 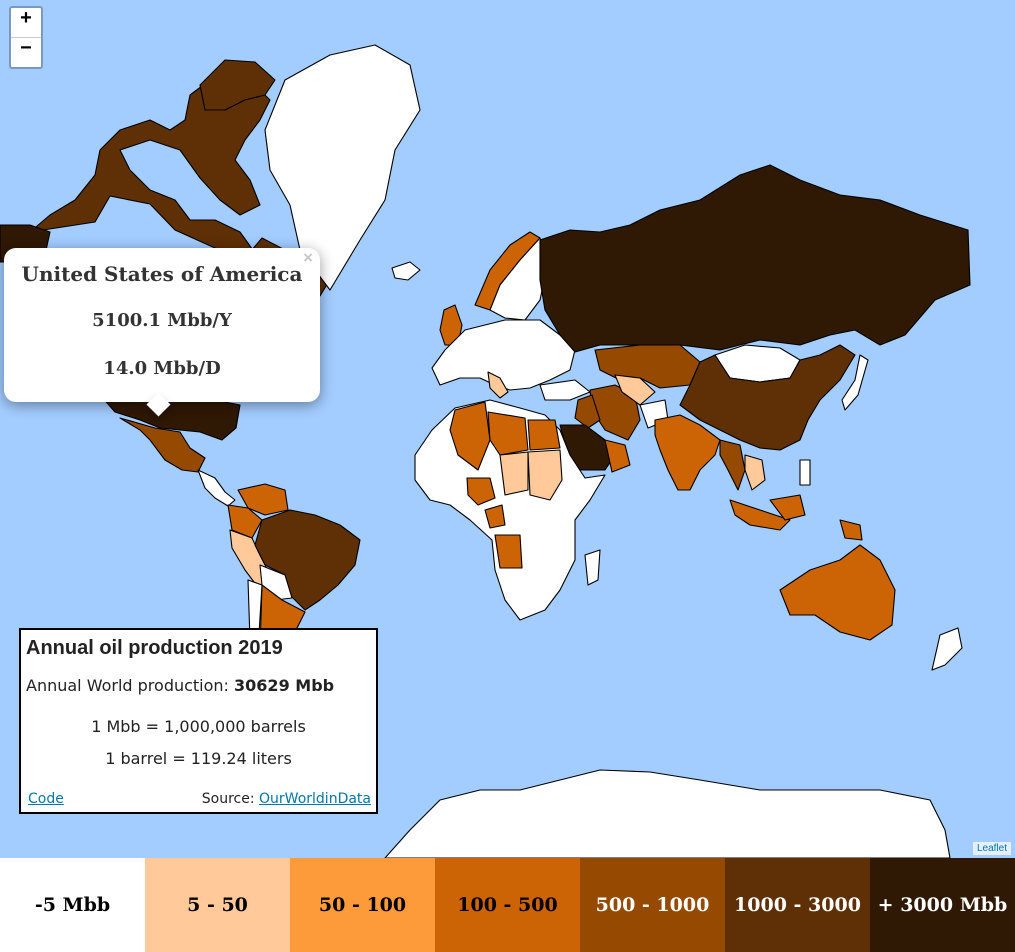 I want to click on country-japan, so click(x=855, y=382).